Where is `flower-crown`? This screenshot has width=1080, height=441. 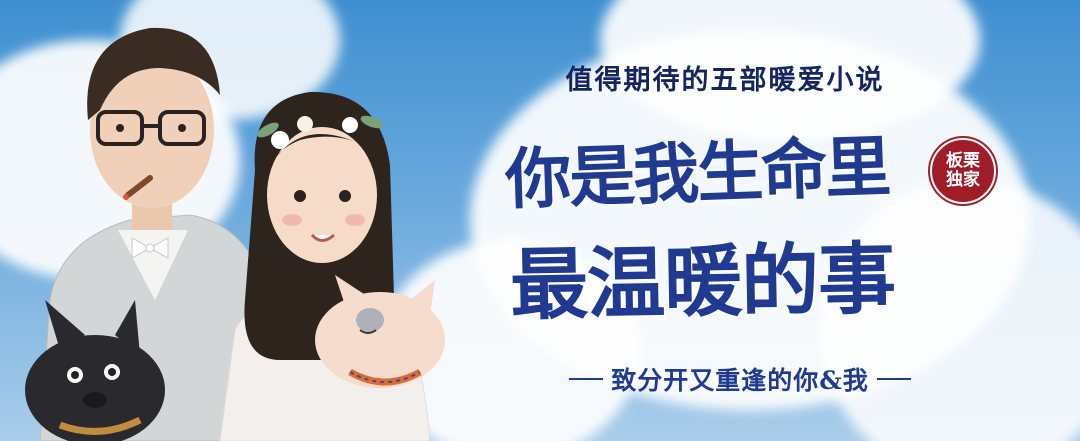 flower-crown is located at coordinates (320, 132).